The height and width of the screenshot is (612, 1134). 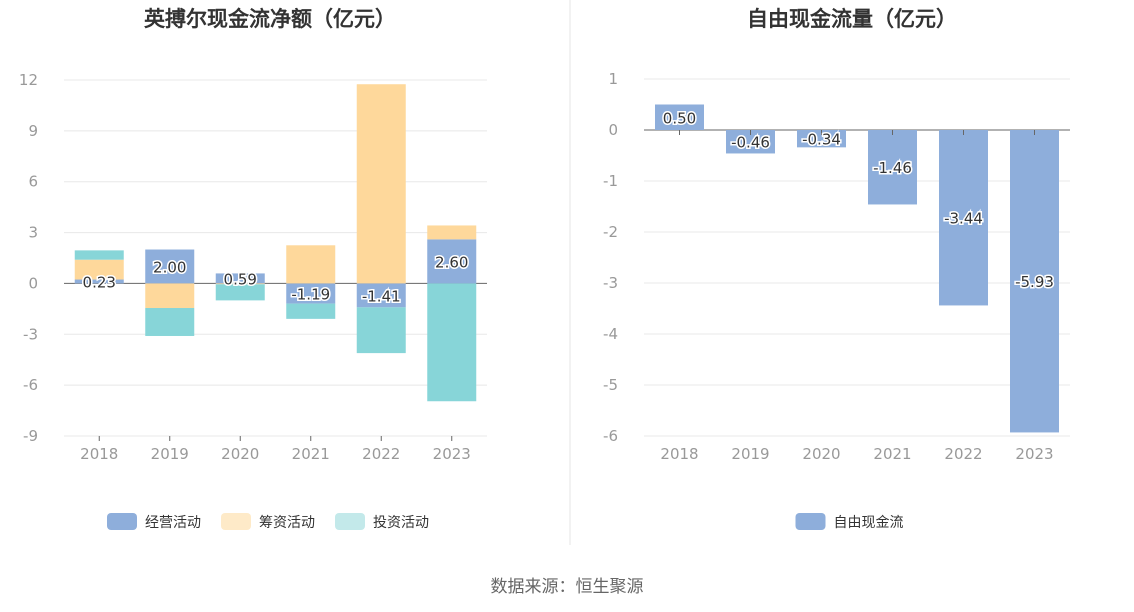 I want to click on y-tick-label: 9, so click(x=33, y=131).